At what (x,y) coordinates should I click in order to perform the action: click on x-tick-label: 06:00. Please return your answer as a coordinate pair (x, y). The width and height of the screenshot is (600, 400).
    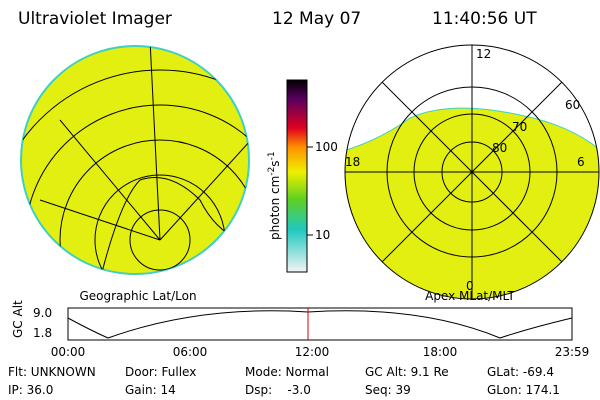
    Looking at the image, I should click on (190, 352).